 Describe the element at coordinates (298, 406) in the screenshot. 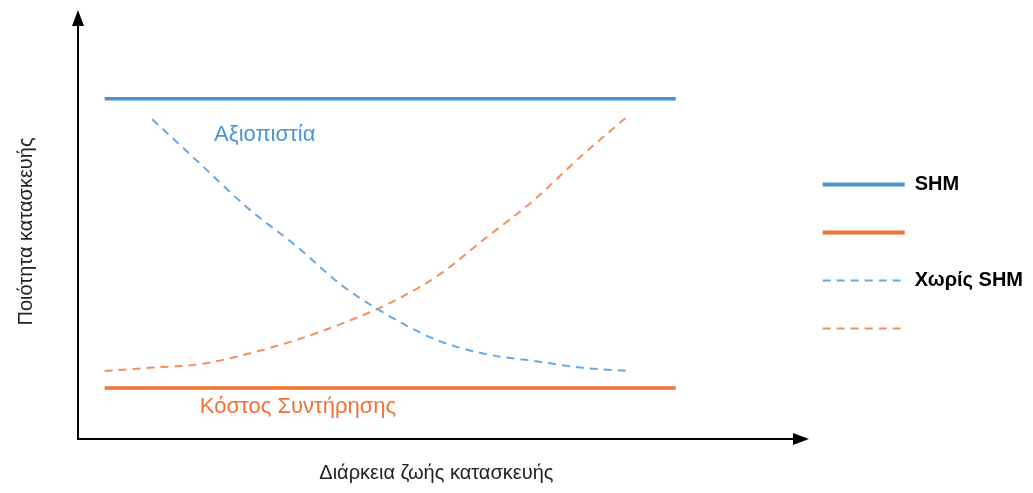

I see `annotation: Κόστος Συντήρησης` at that location.